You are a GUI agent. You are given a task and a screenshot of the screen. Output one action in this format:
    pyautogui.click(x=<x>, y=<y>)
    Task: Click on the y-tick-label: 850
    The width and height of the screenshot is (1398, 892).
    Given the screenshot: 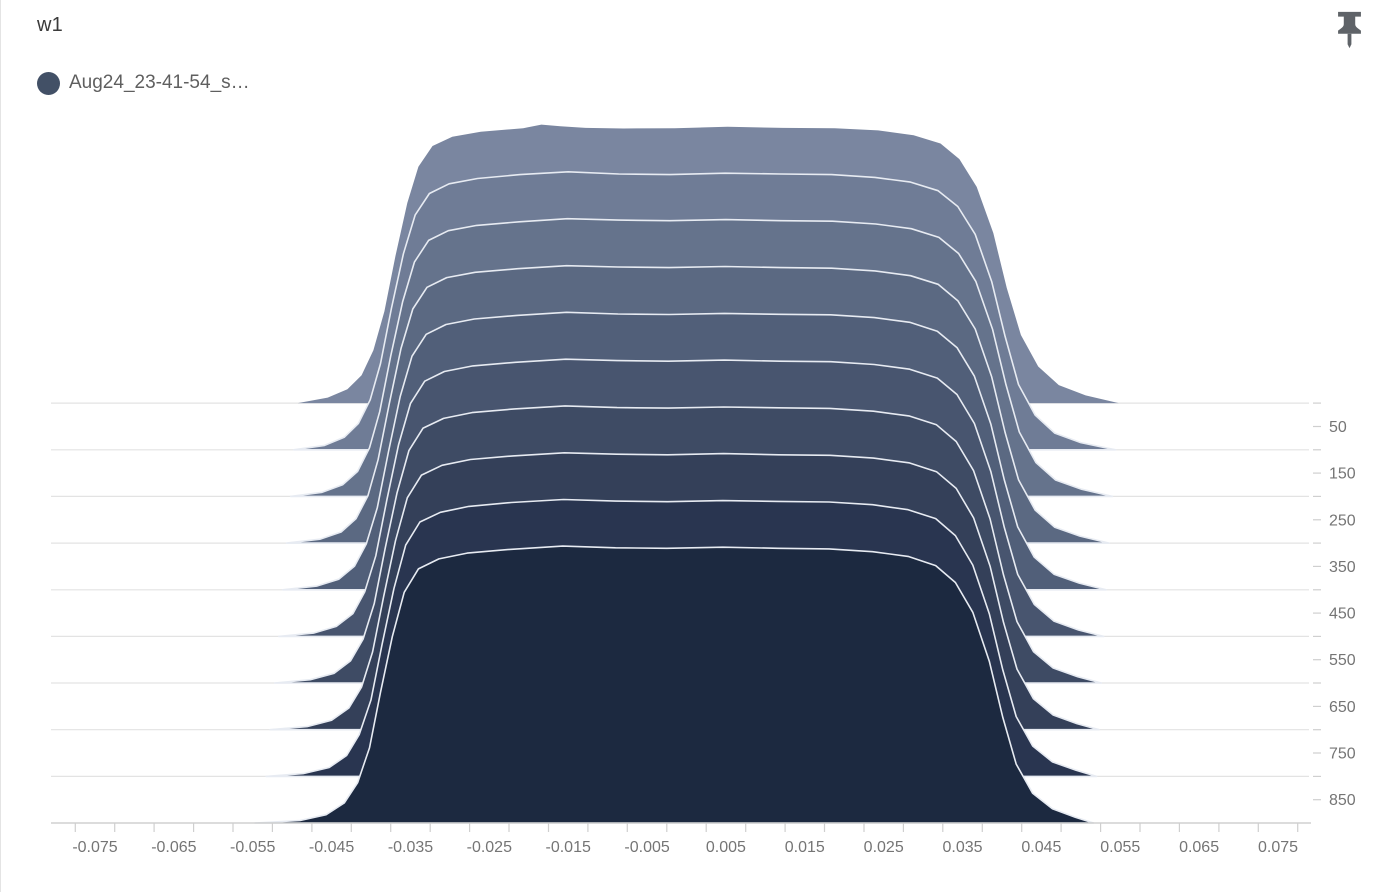 What is the action you would take?
    pyautogui.click(x=1342, y=800)
    